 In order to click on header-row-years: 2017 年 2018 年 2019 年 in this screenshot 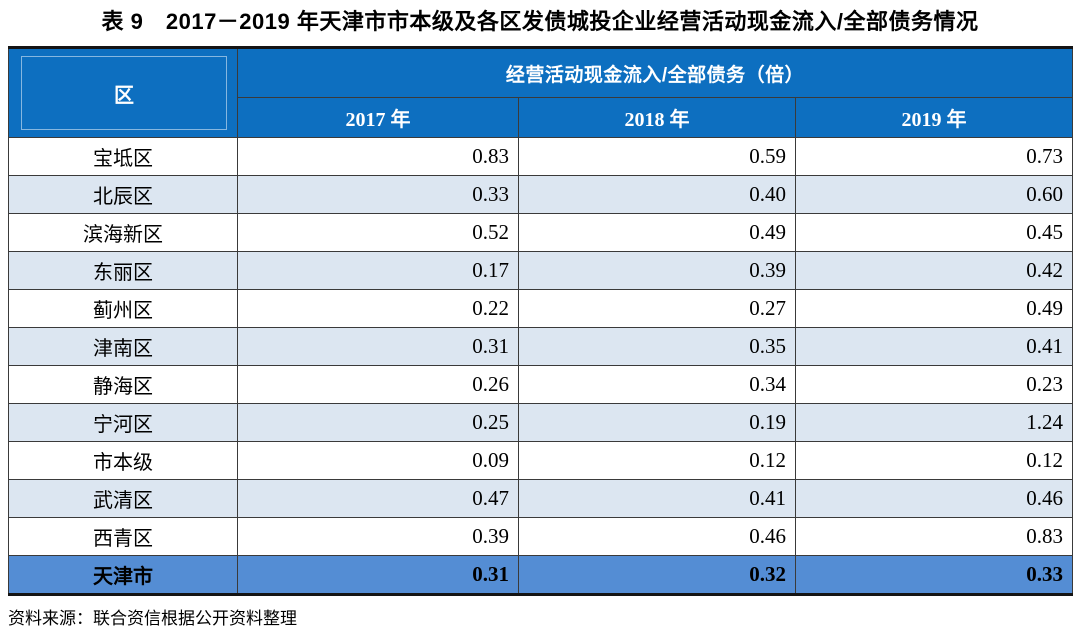, I will do `click(541, 117)`.